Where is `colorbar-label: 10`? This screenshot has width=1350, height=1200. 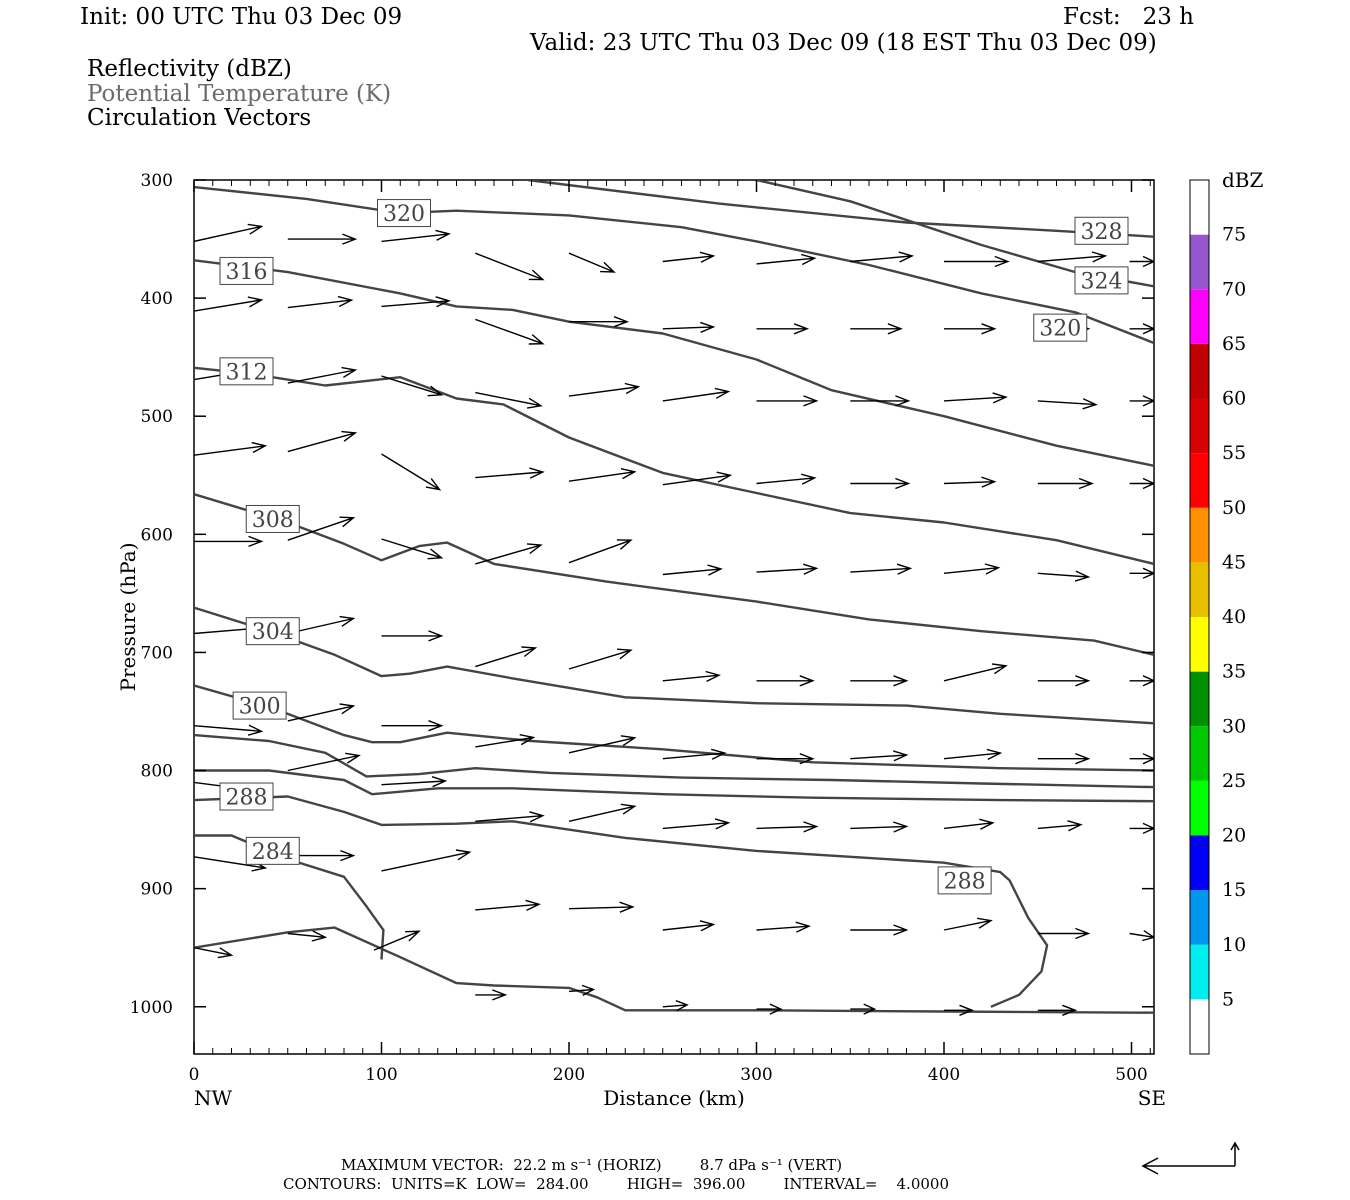
colorbar-label: 10 is located at coordinates (1234, 945).